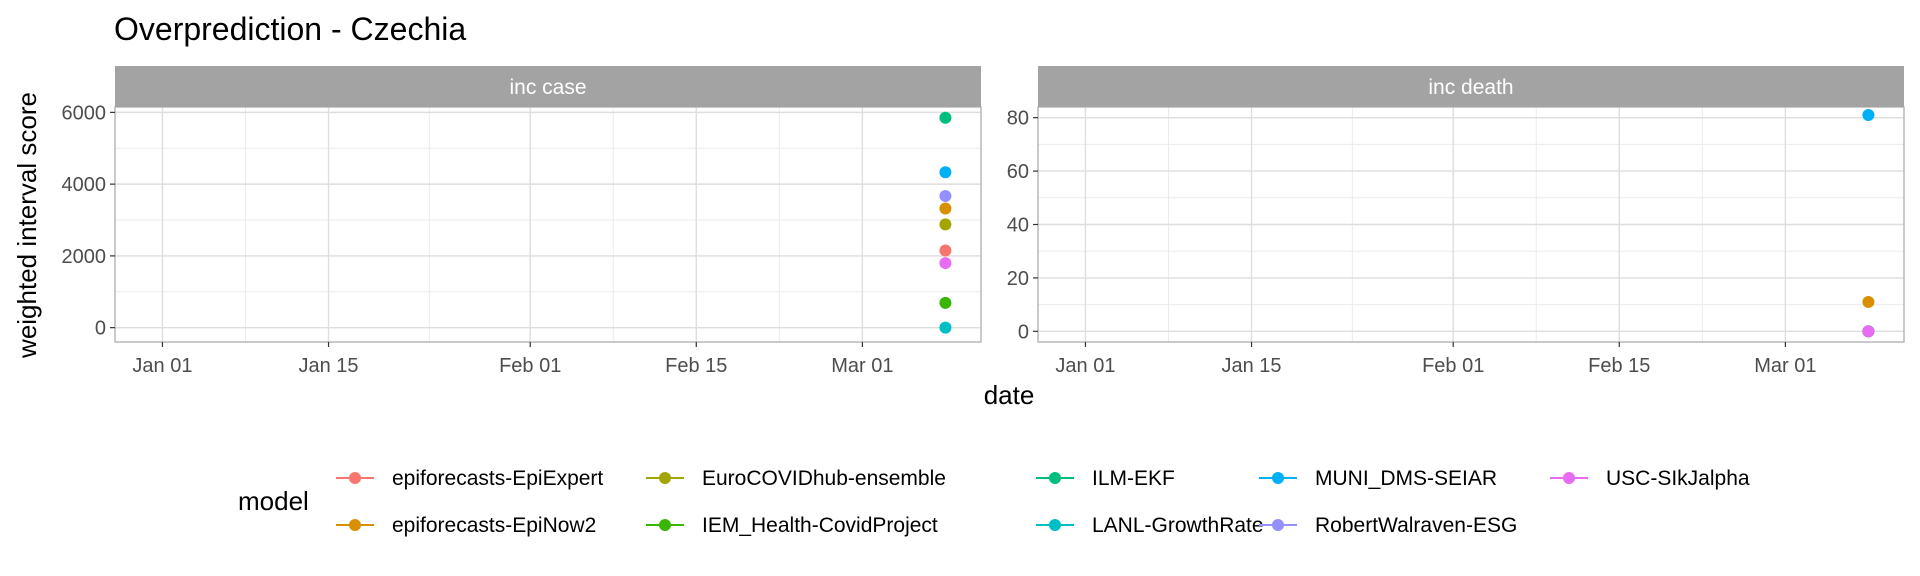 The image size is (1920, 576). I want to click on legend-item: EuroCOVIDhub-ensemble, so click(796, 478).